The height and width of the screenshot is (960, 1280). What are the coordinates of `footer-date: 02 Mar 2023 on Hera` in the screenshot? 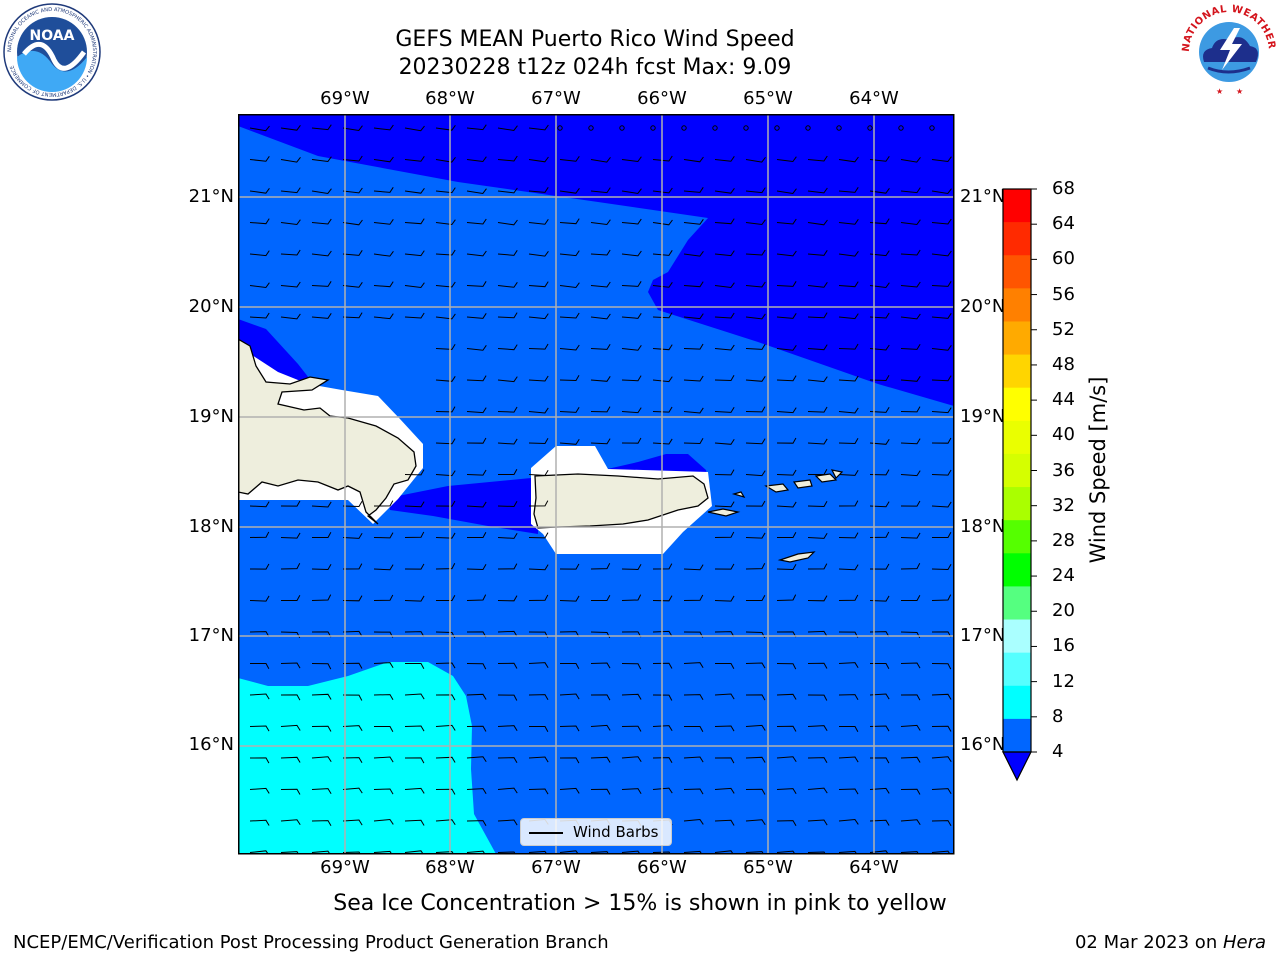 It's located at (1170, 942).